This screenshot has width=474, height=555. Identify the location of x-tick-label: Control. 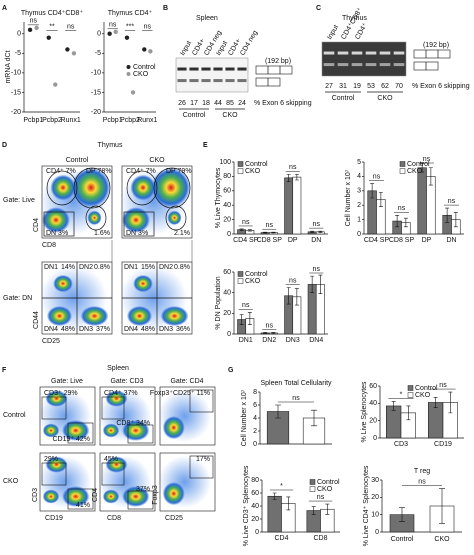
(402, 539).